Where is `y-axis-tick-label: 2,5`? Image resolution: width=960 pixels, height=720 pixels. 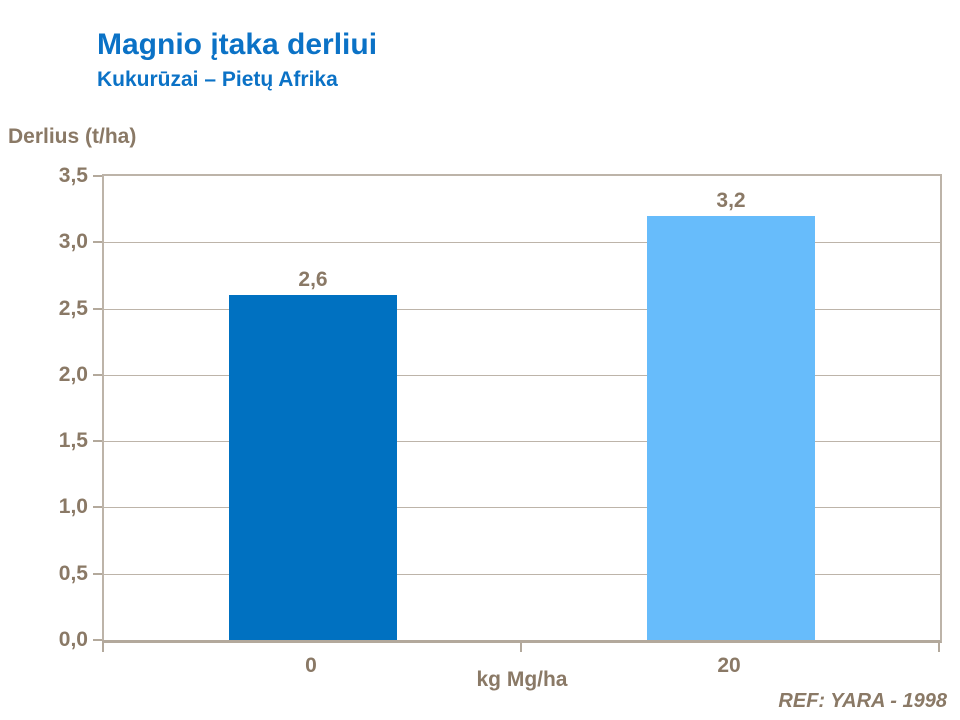 y-axis-tick-label: 2,5 is located at coordinates (73, 308).